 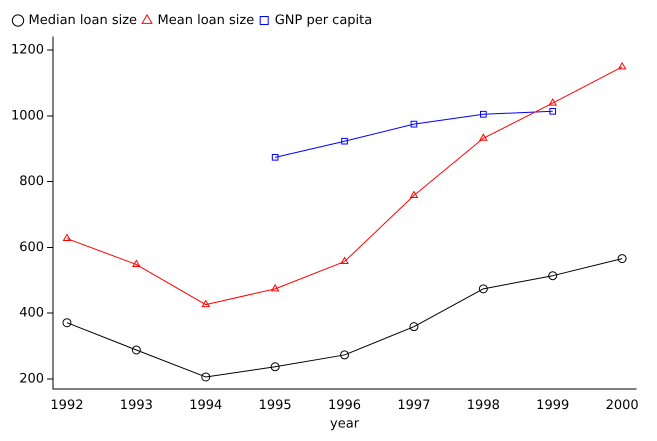 What do you see at coordinates (413, 405) in the screenshot?
I see `x-tick-label: 1997` at bounding box center [413, 405].